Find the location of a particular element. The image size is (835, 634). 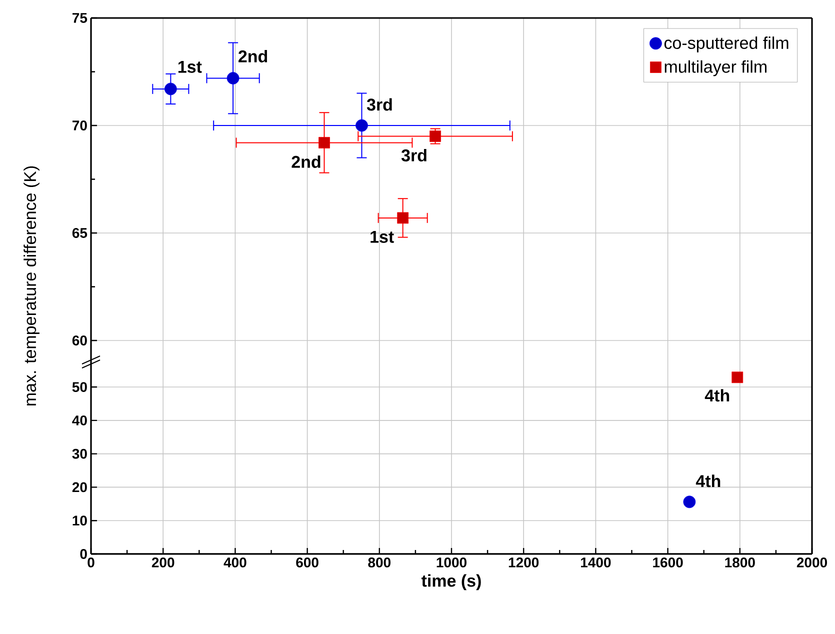

legend-label: co-sputtered film is located at coordinates (726, 44).